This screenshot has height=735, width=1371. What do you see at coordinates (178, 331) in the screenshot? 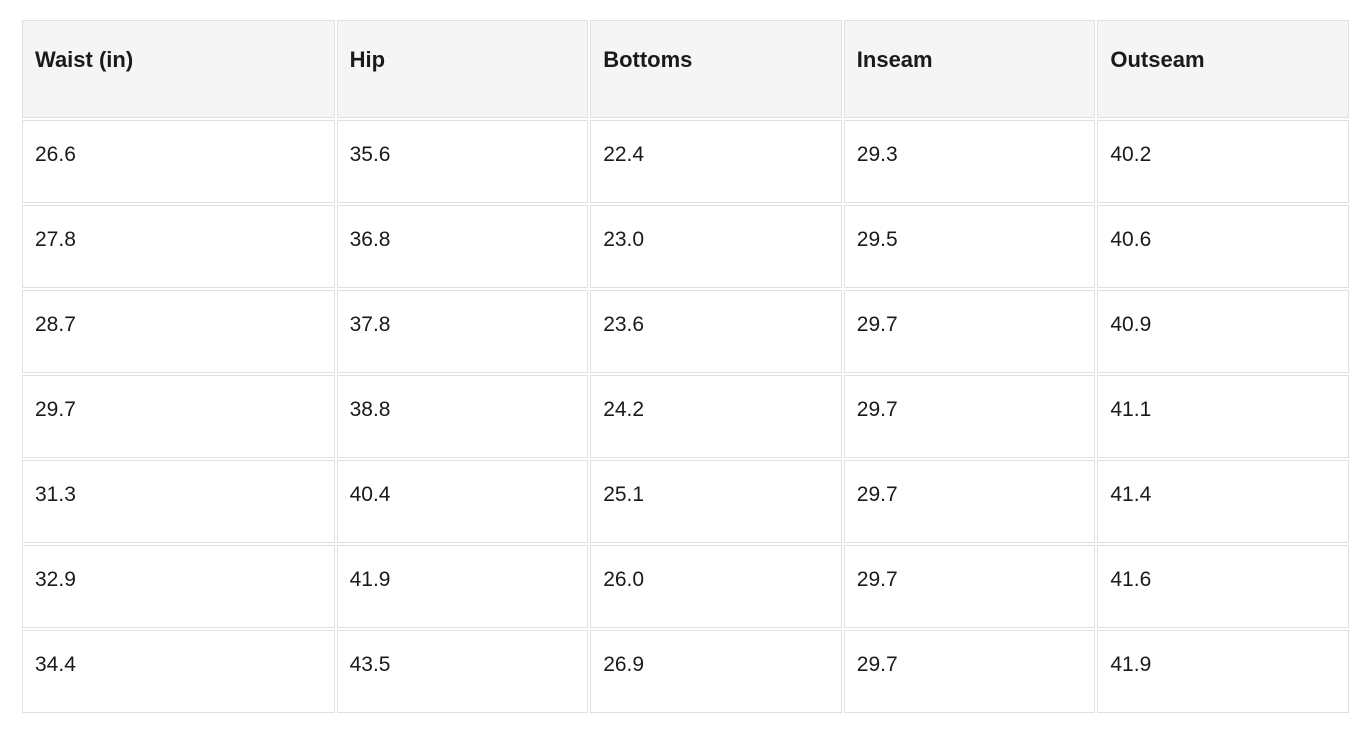
I see `table-cell: 28.7` at bounding box center [178, 331].